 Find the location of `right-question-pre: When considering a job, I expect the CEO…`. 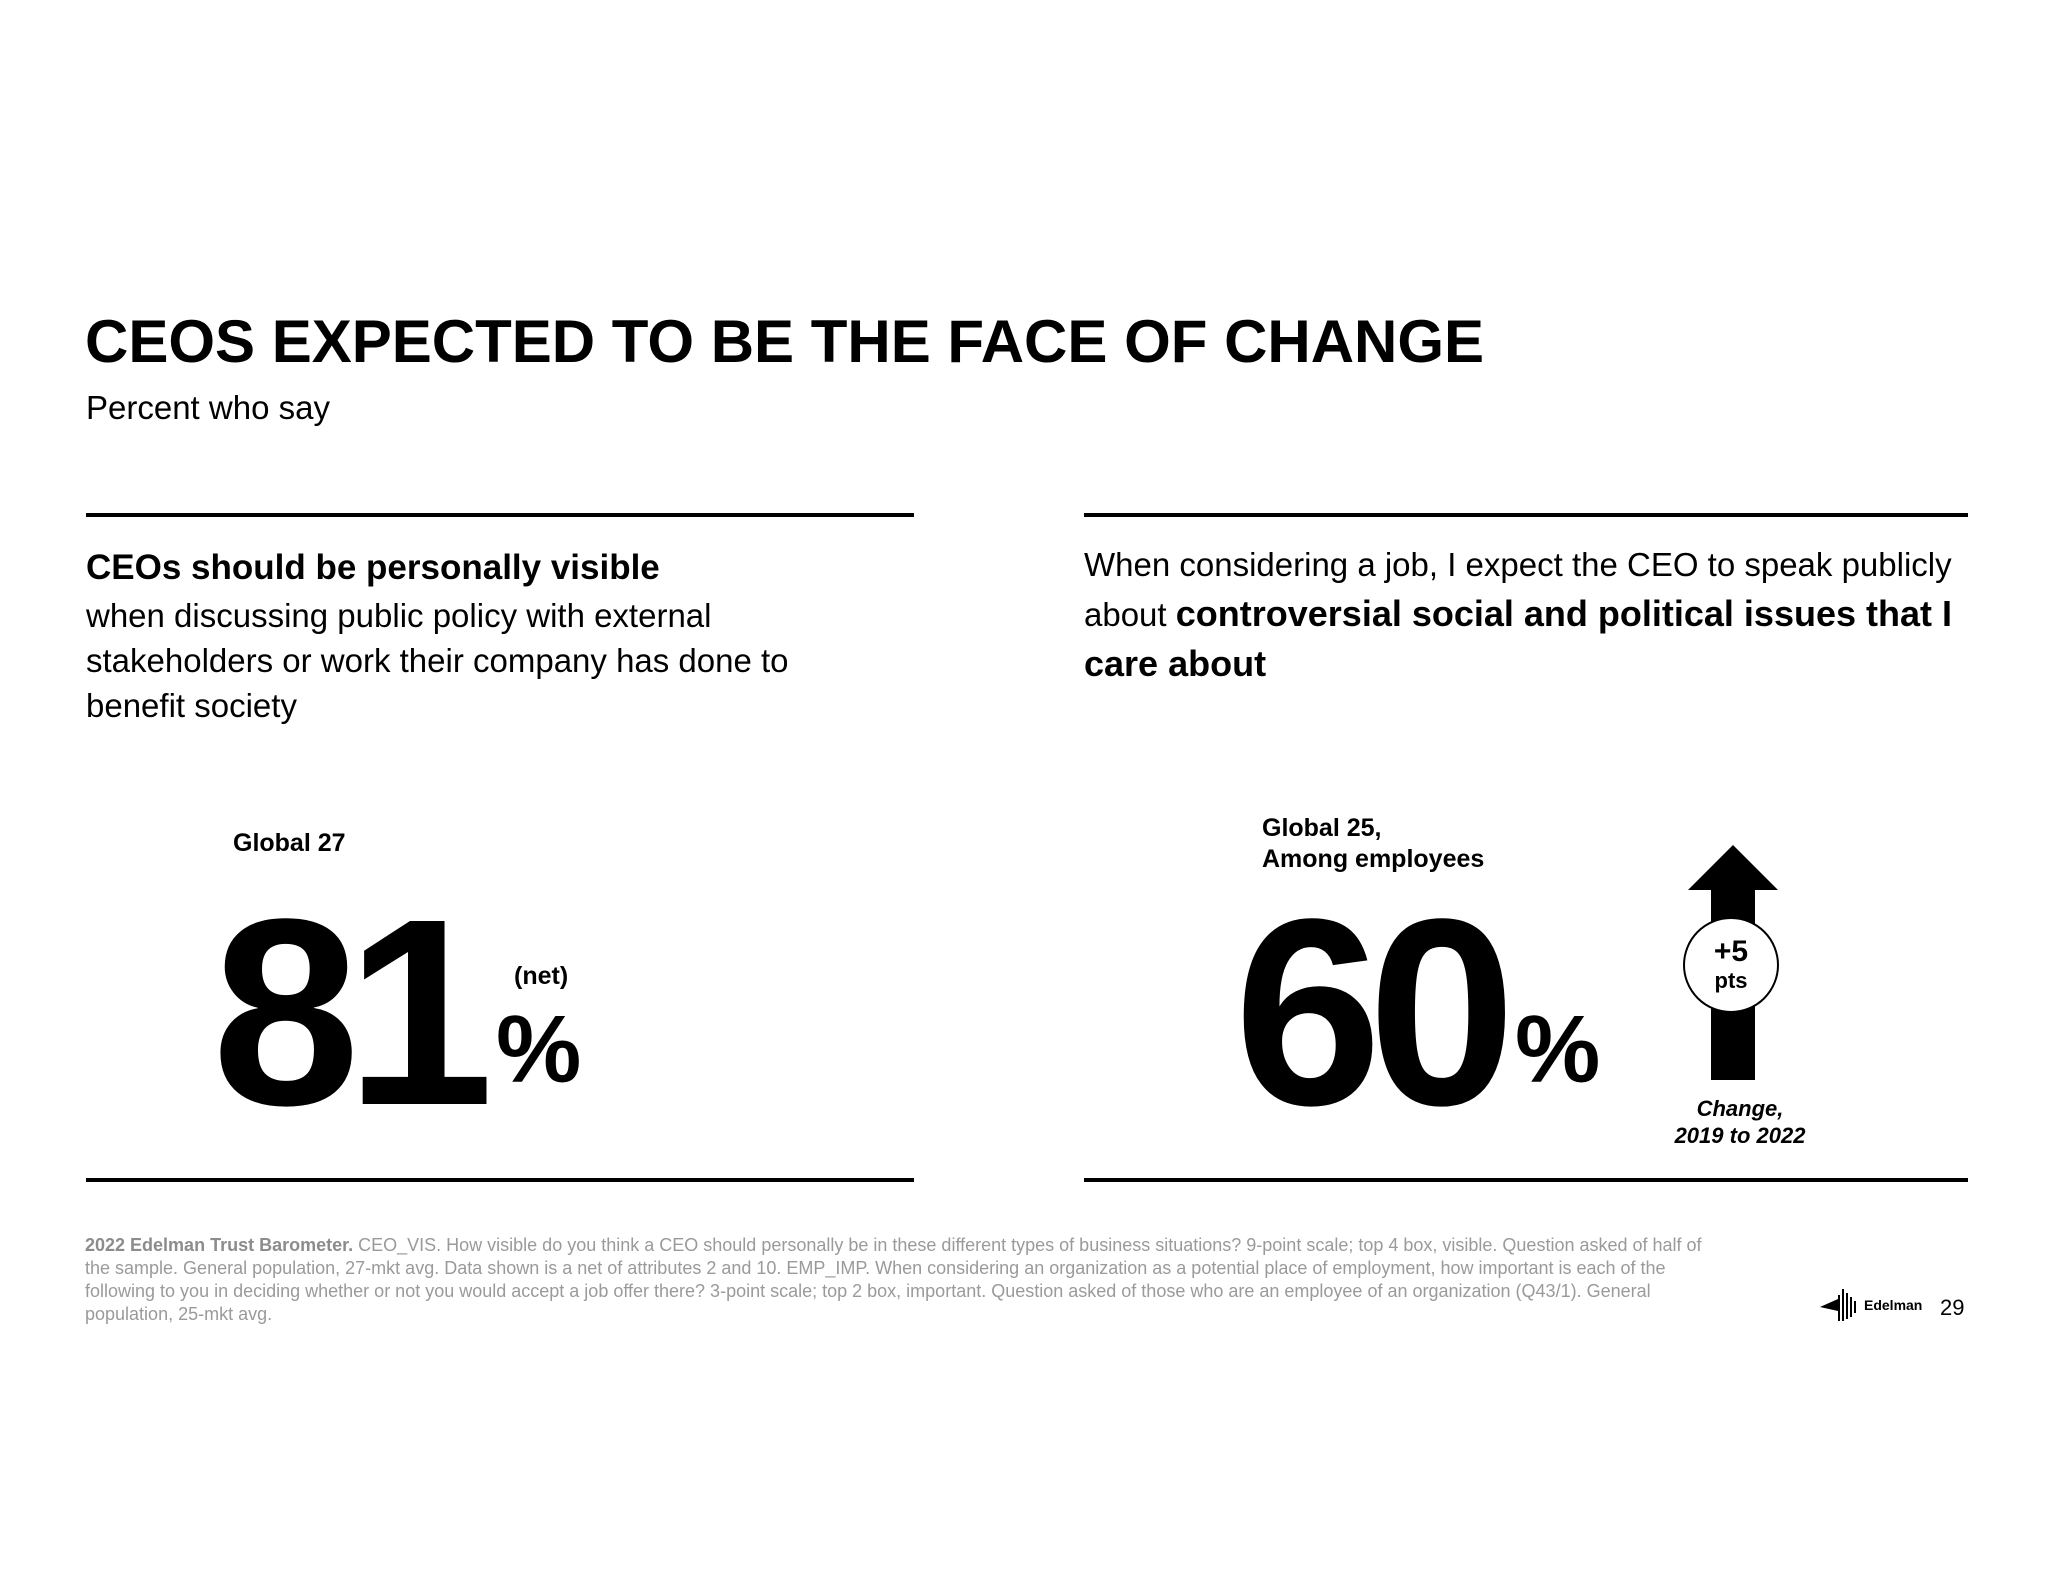

right-question-pre: When considering a job, I expect the CEO… is located at coordinates (1518, 589).